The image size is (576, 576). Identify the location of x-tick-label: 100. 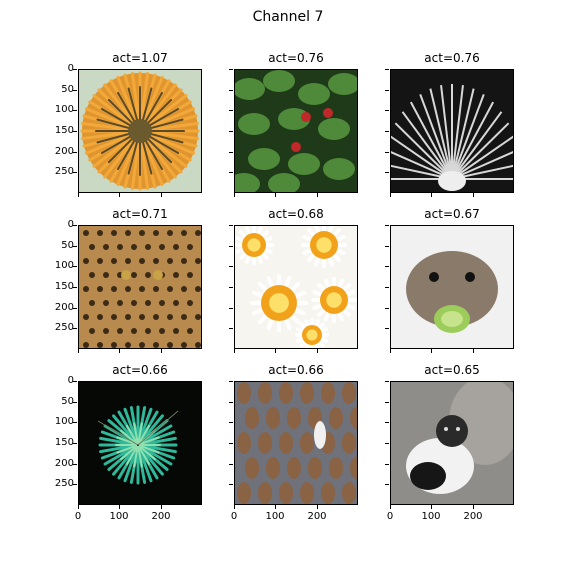
(275, 516).